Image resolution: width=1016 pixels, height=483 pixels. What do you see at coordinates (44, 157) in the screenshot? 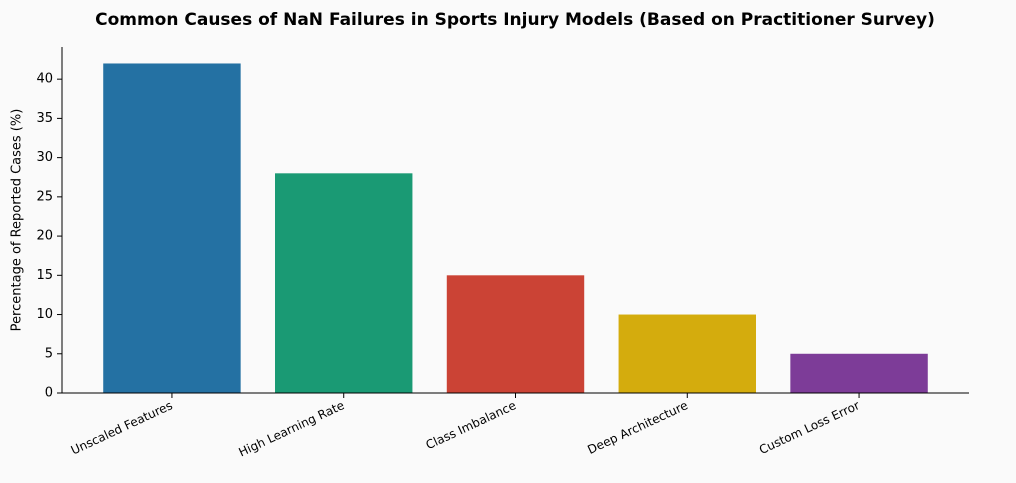
I see `y-tick-label: 30` at bounding box center [44, 157].